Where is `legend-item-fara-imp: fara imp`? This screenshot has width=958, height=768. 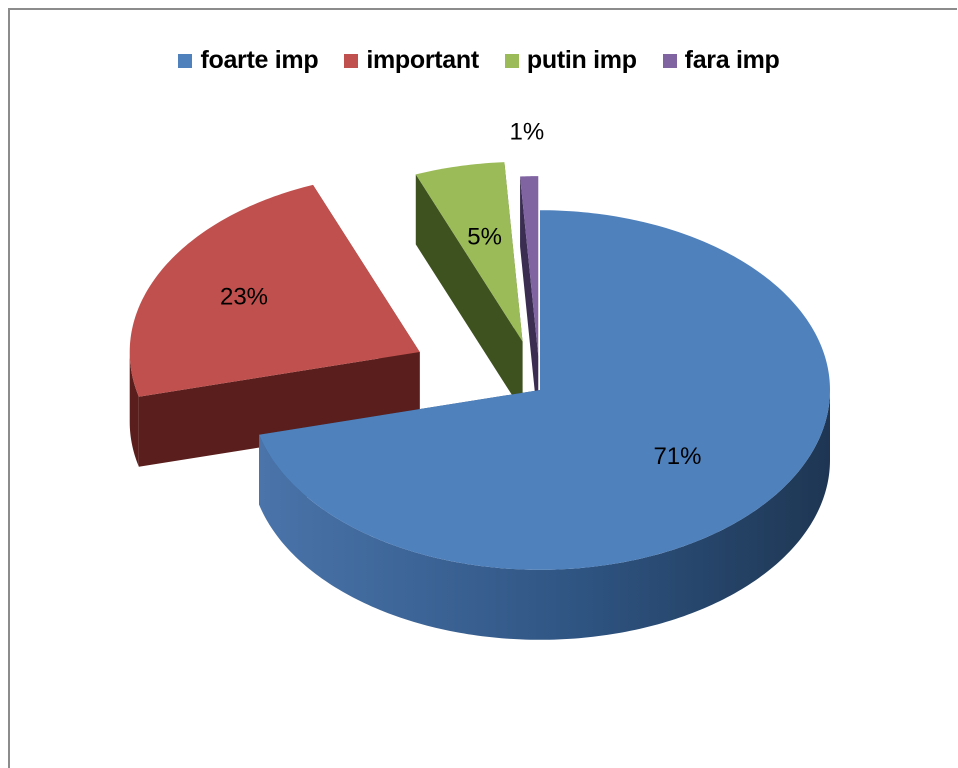
legend-item-fara-imp: fara imp is located at coordinates (721, 60).